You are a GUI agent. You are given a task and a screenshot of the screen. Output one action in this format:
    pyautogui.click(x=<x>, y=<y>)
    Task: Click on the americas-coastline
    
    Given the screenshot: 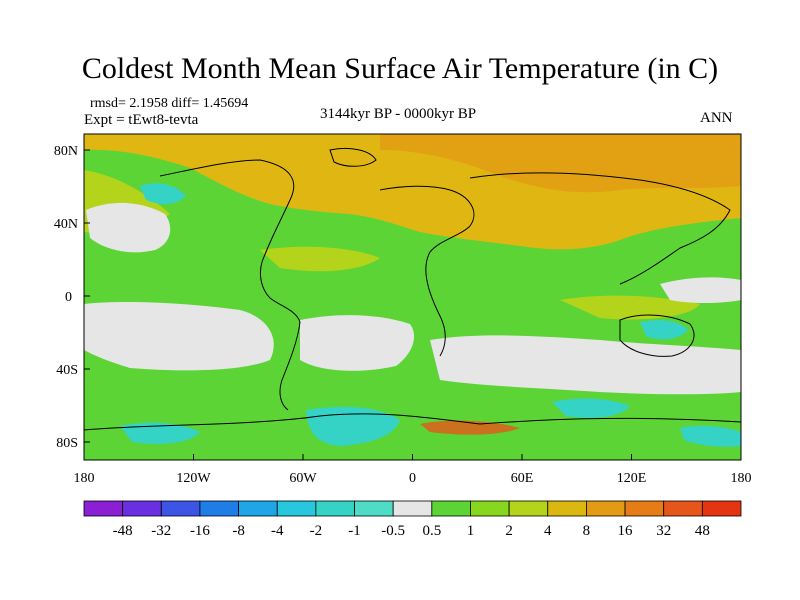 What is the action you would take?
    pyautogui.click(x=230, y=285)
    